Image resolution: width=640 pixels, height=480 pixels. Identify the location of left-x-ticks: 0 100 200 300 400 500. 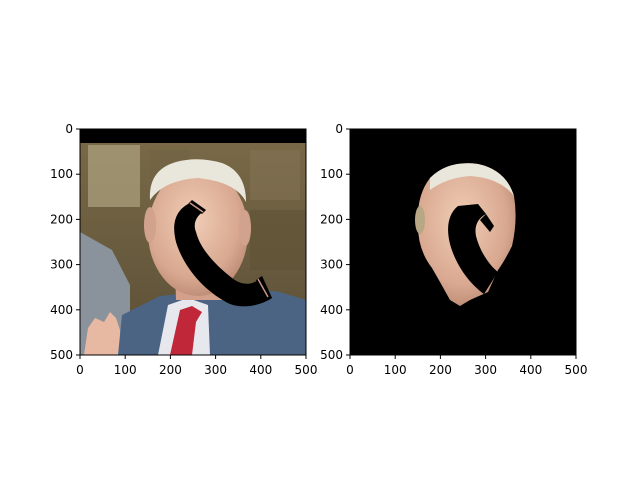
(196, 366).